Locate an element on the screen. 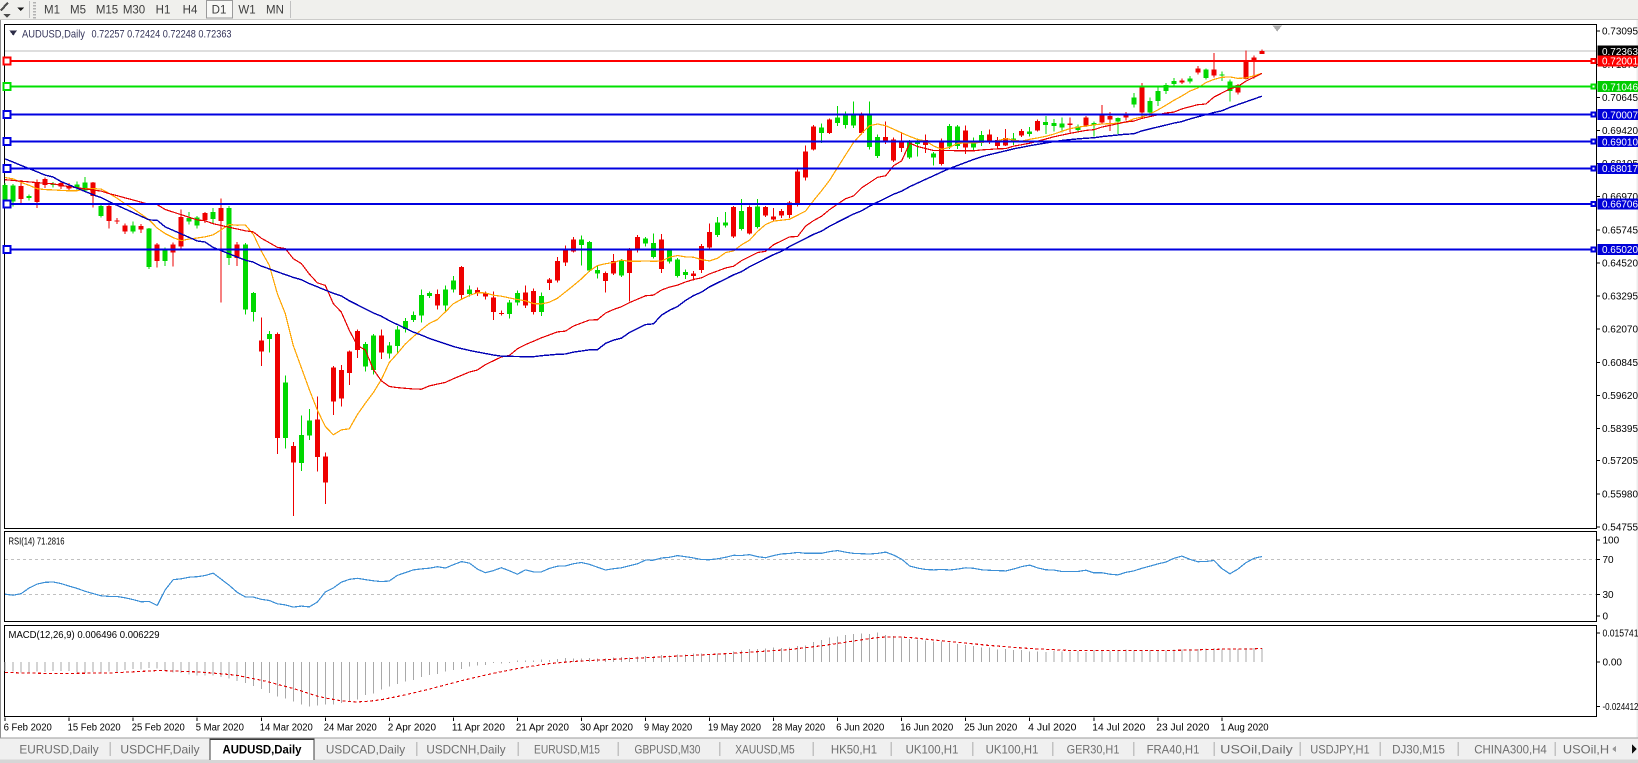 This screenshot has width=1638, height=763. svg-text: M15 is located at coordinates (107, 11).